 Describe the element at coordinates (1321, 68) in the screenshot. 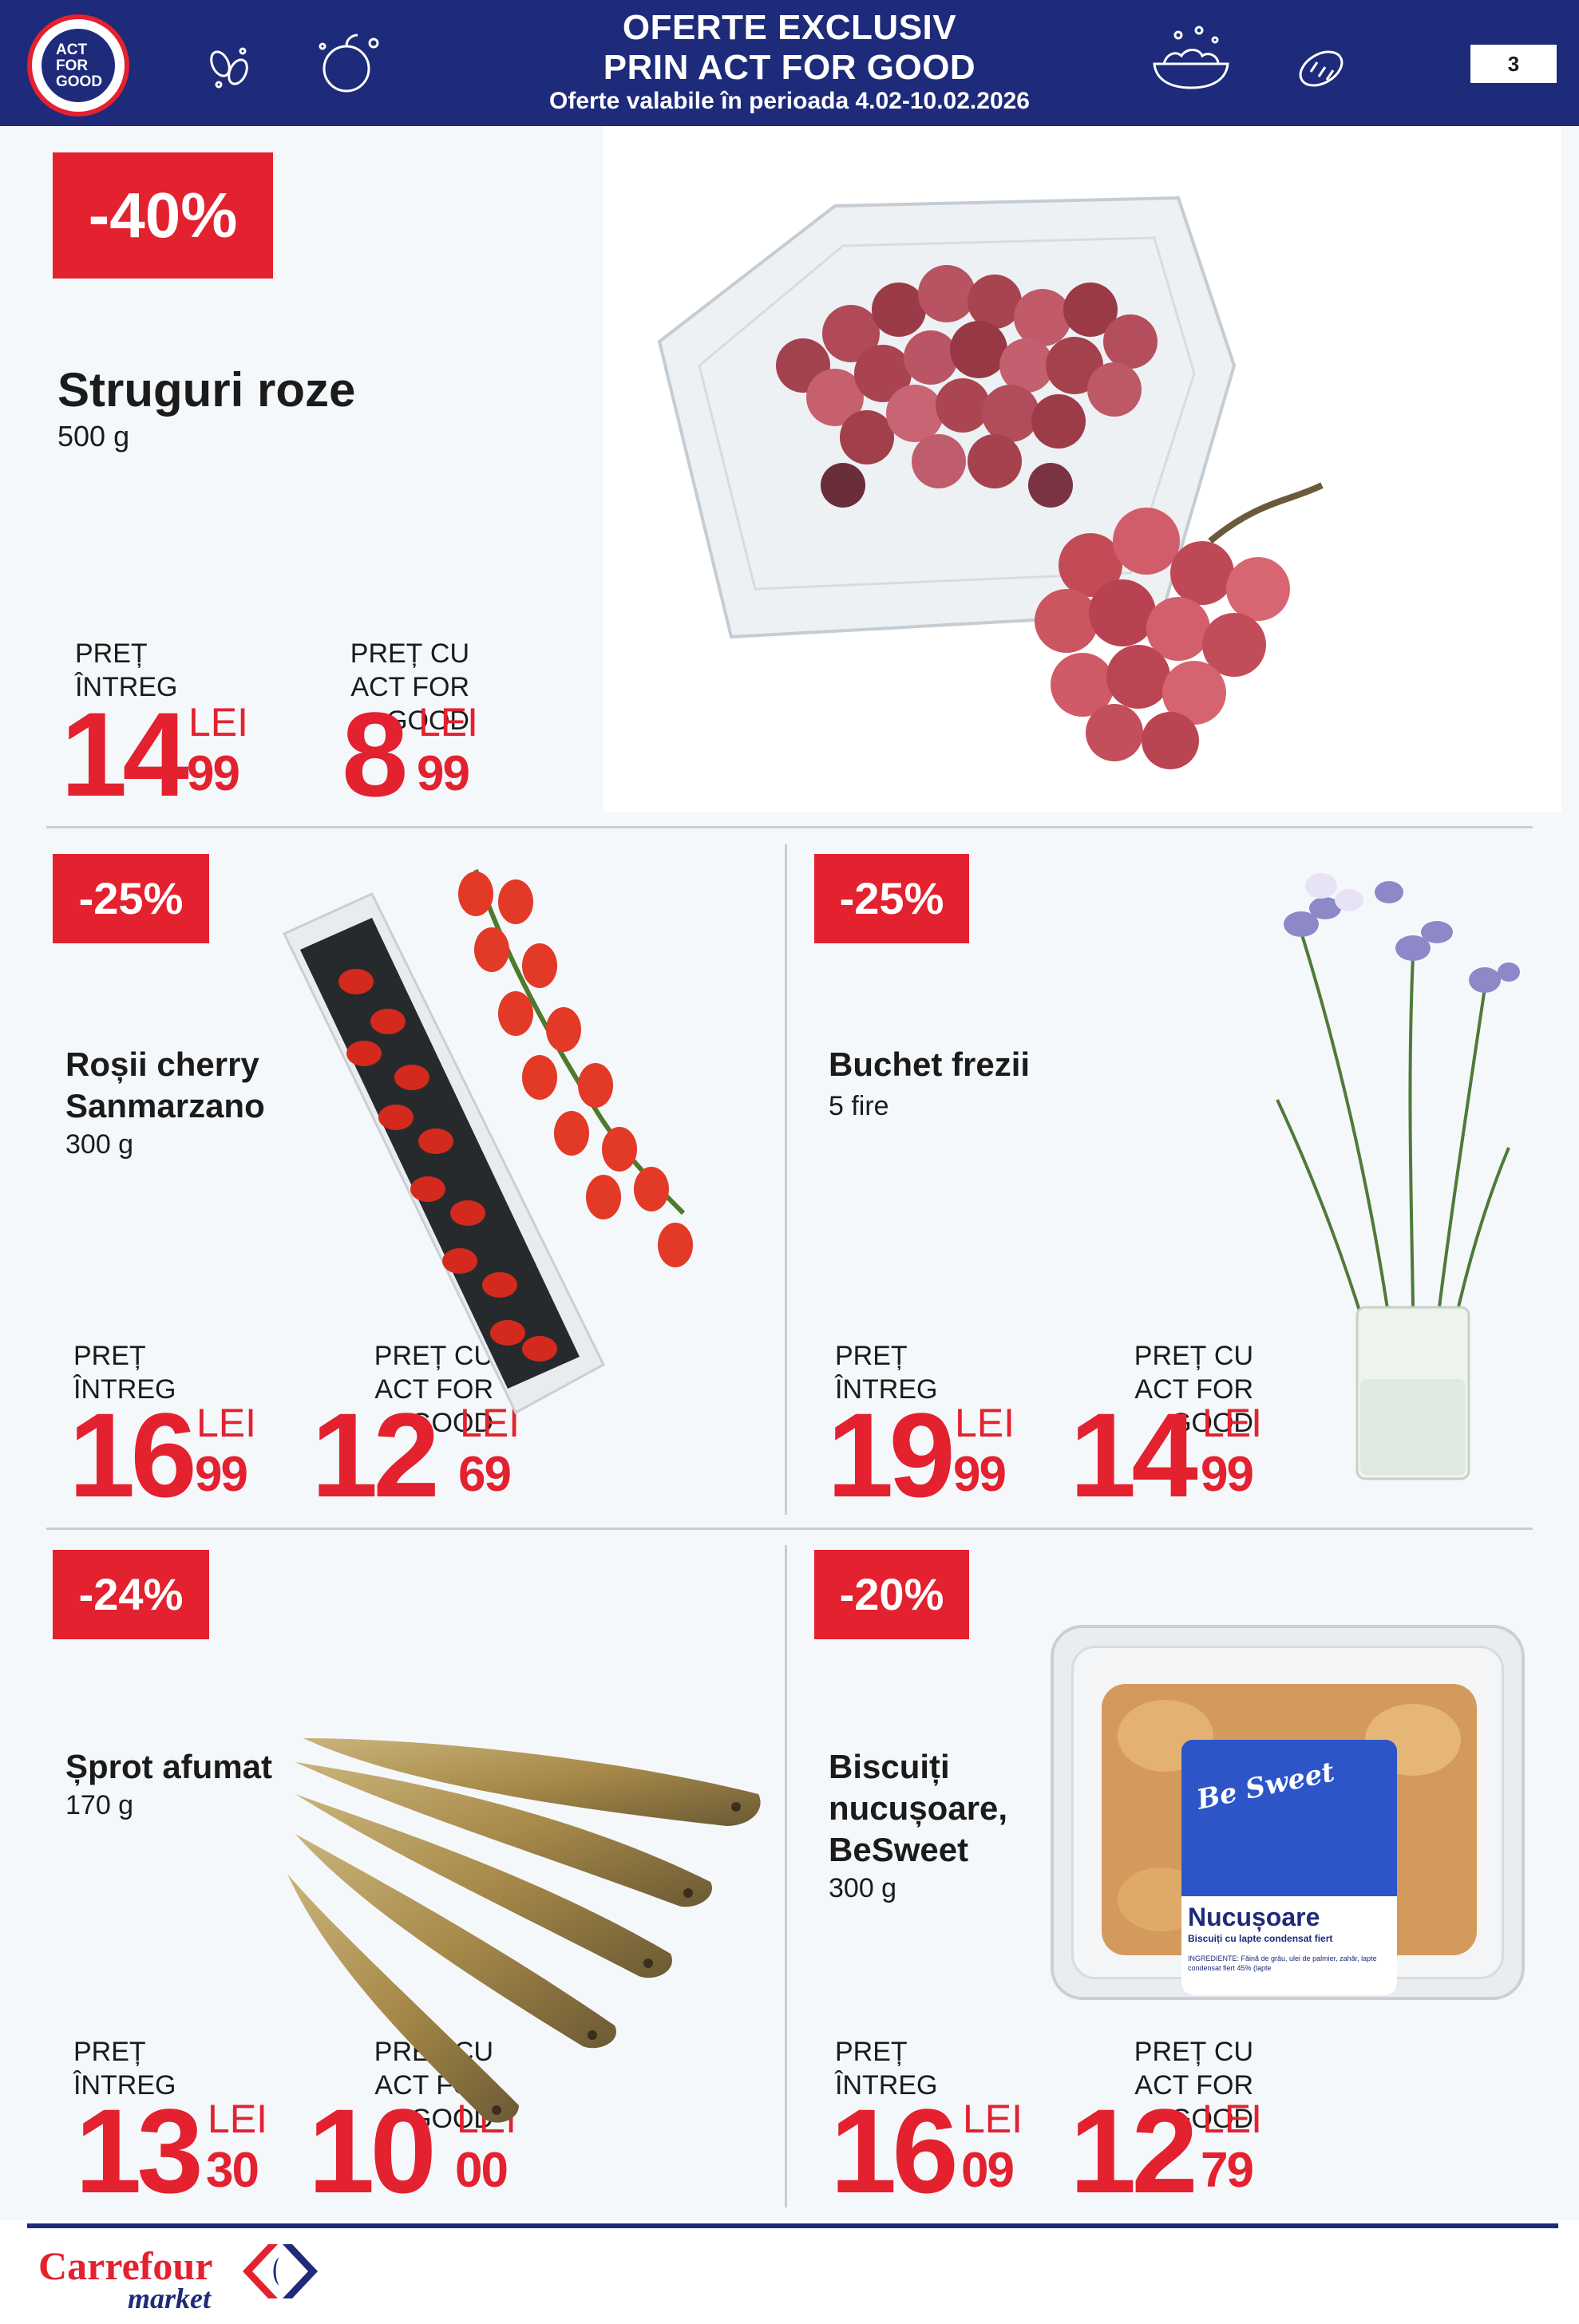

I see `bread-icon` at that location.